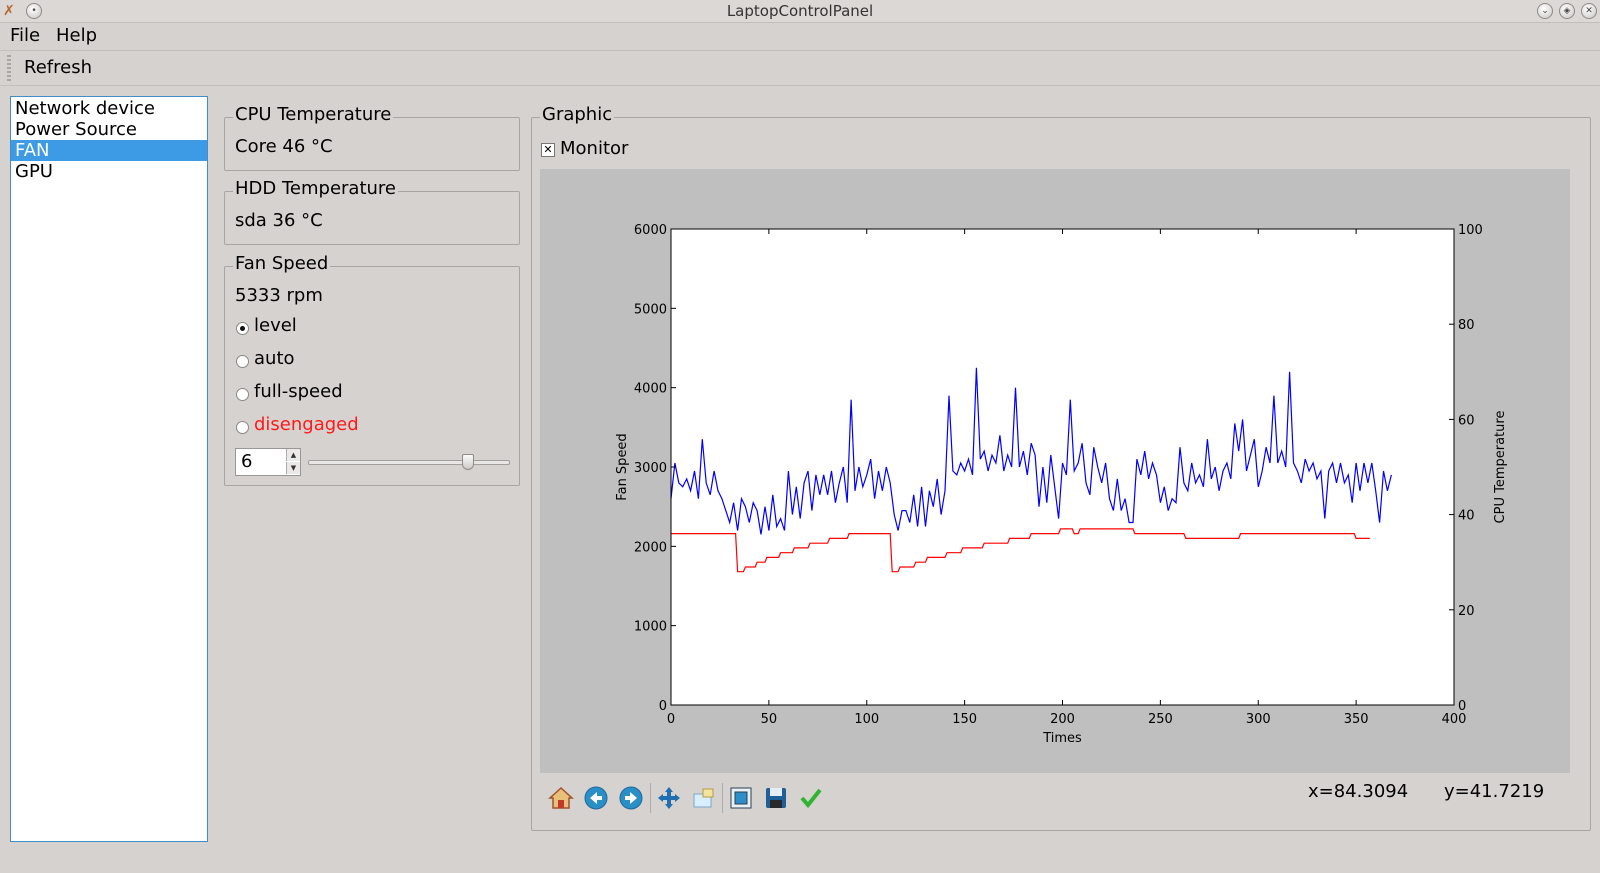  I want to click on subplots-icon, so click(741, 798).